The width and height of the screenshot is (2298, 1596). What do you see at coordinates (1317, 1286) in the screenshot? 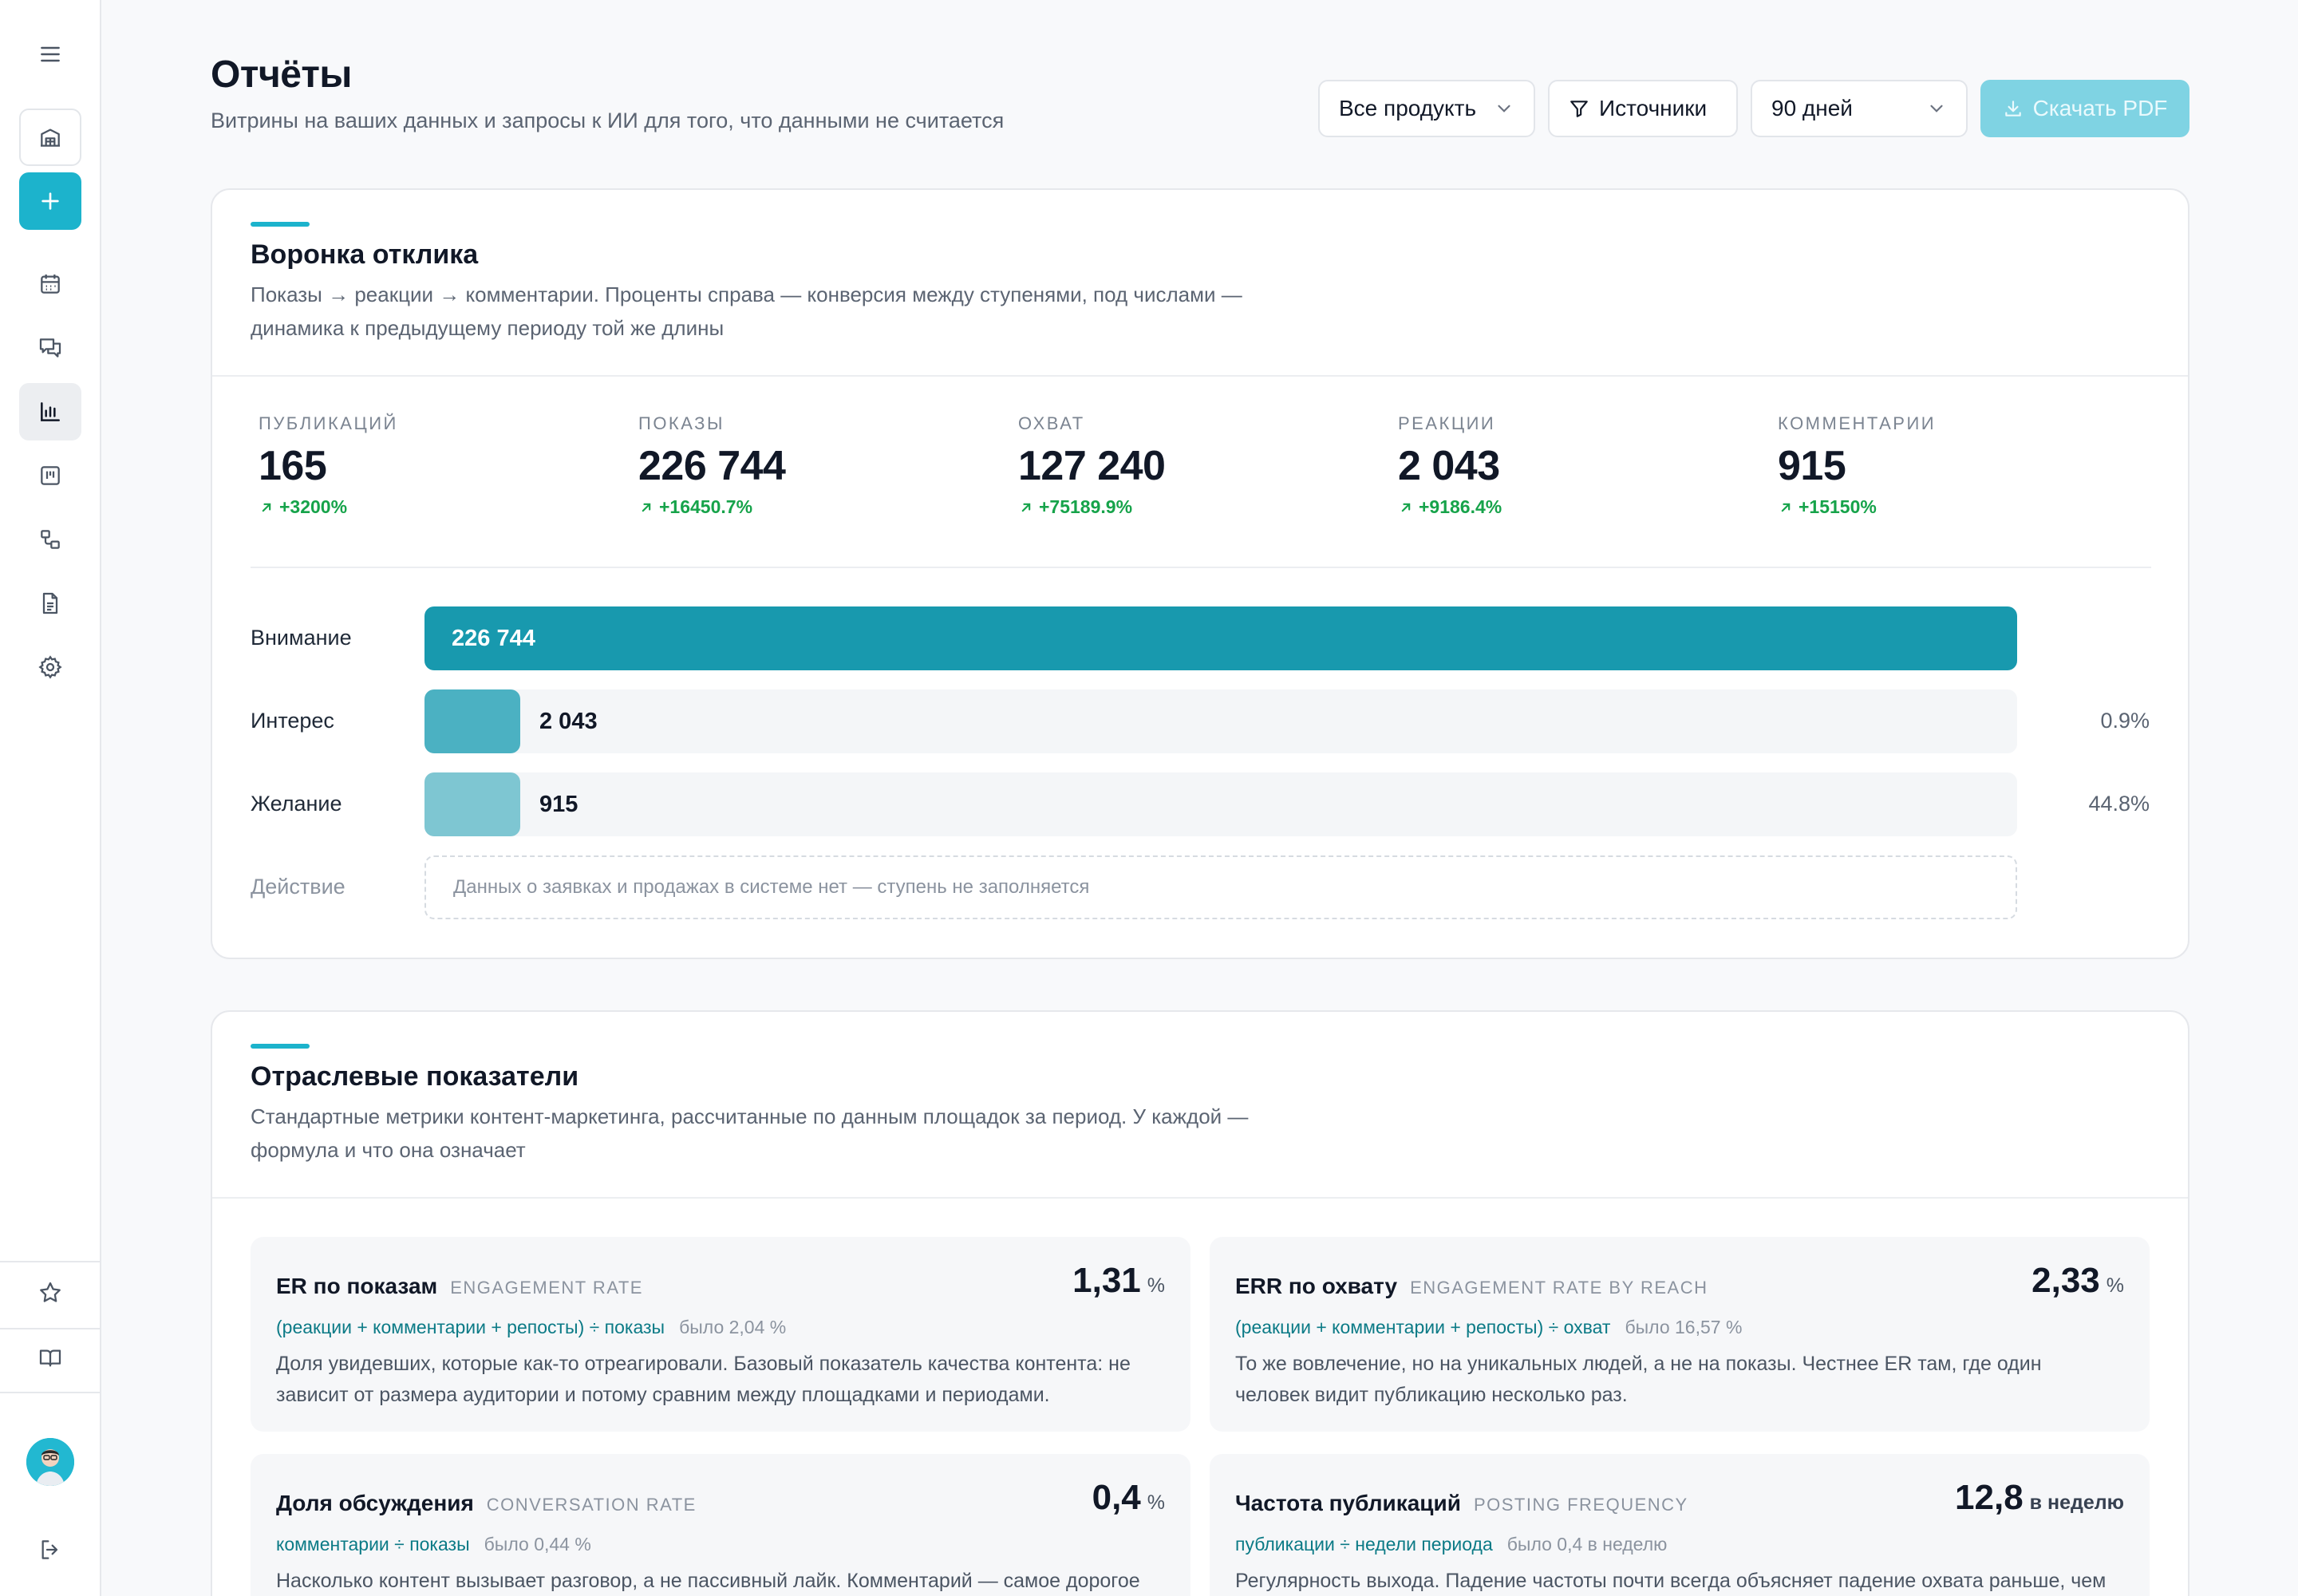
I see `metric-name: ERR по охвату` at bounding box center [1317, 1286].